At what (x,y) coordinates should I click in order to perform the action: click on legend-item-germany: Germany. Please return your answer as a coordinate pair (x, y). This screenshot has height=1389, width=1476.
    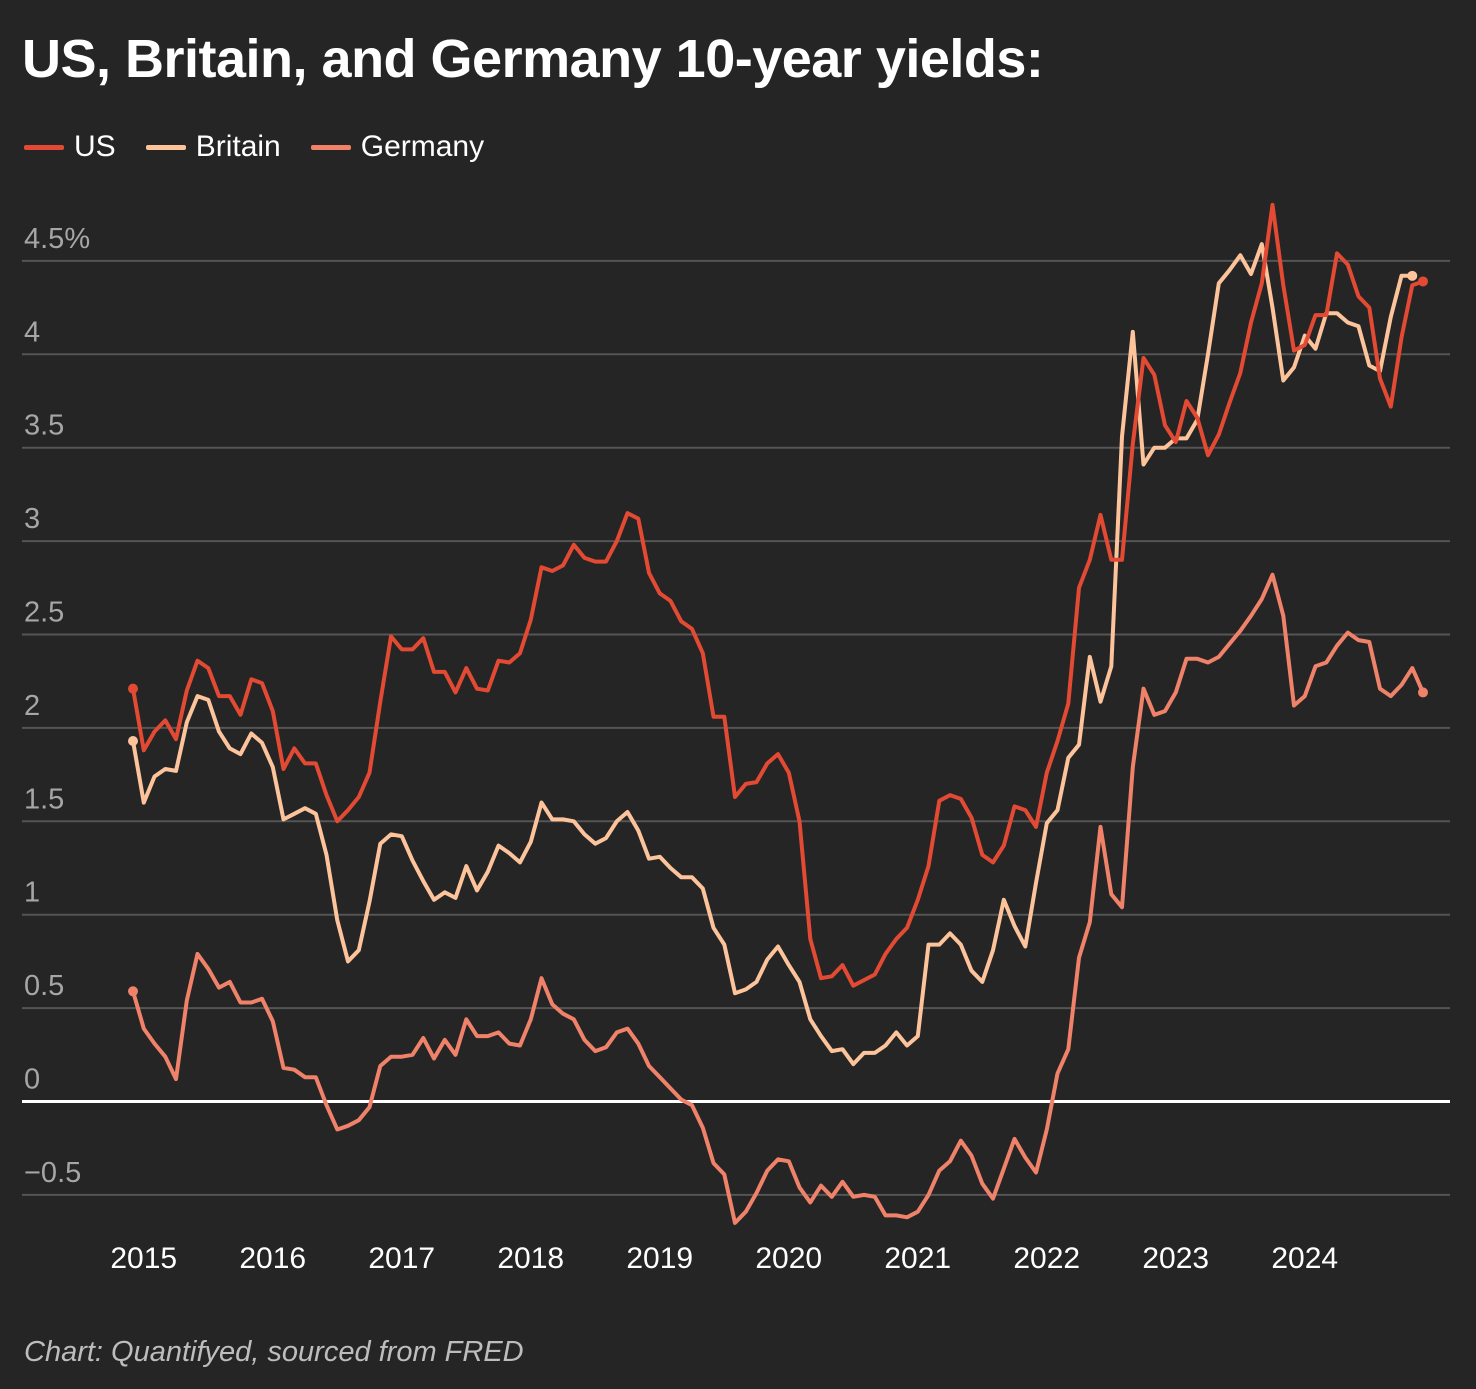
    Looking at the image, I should click on (397, 147).